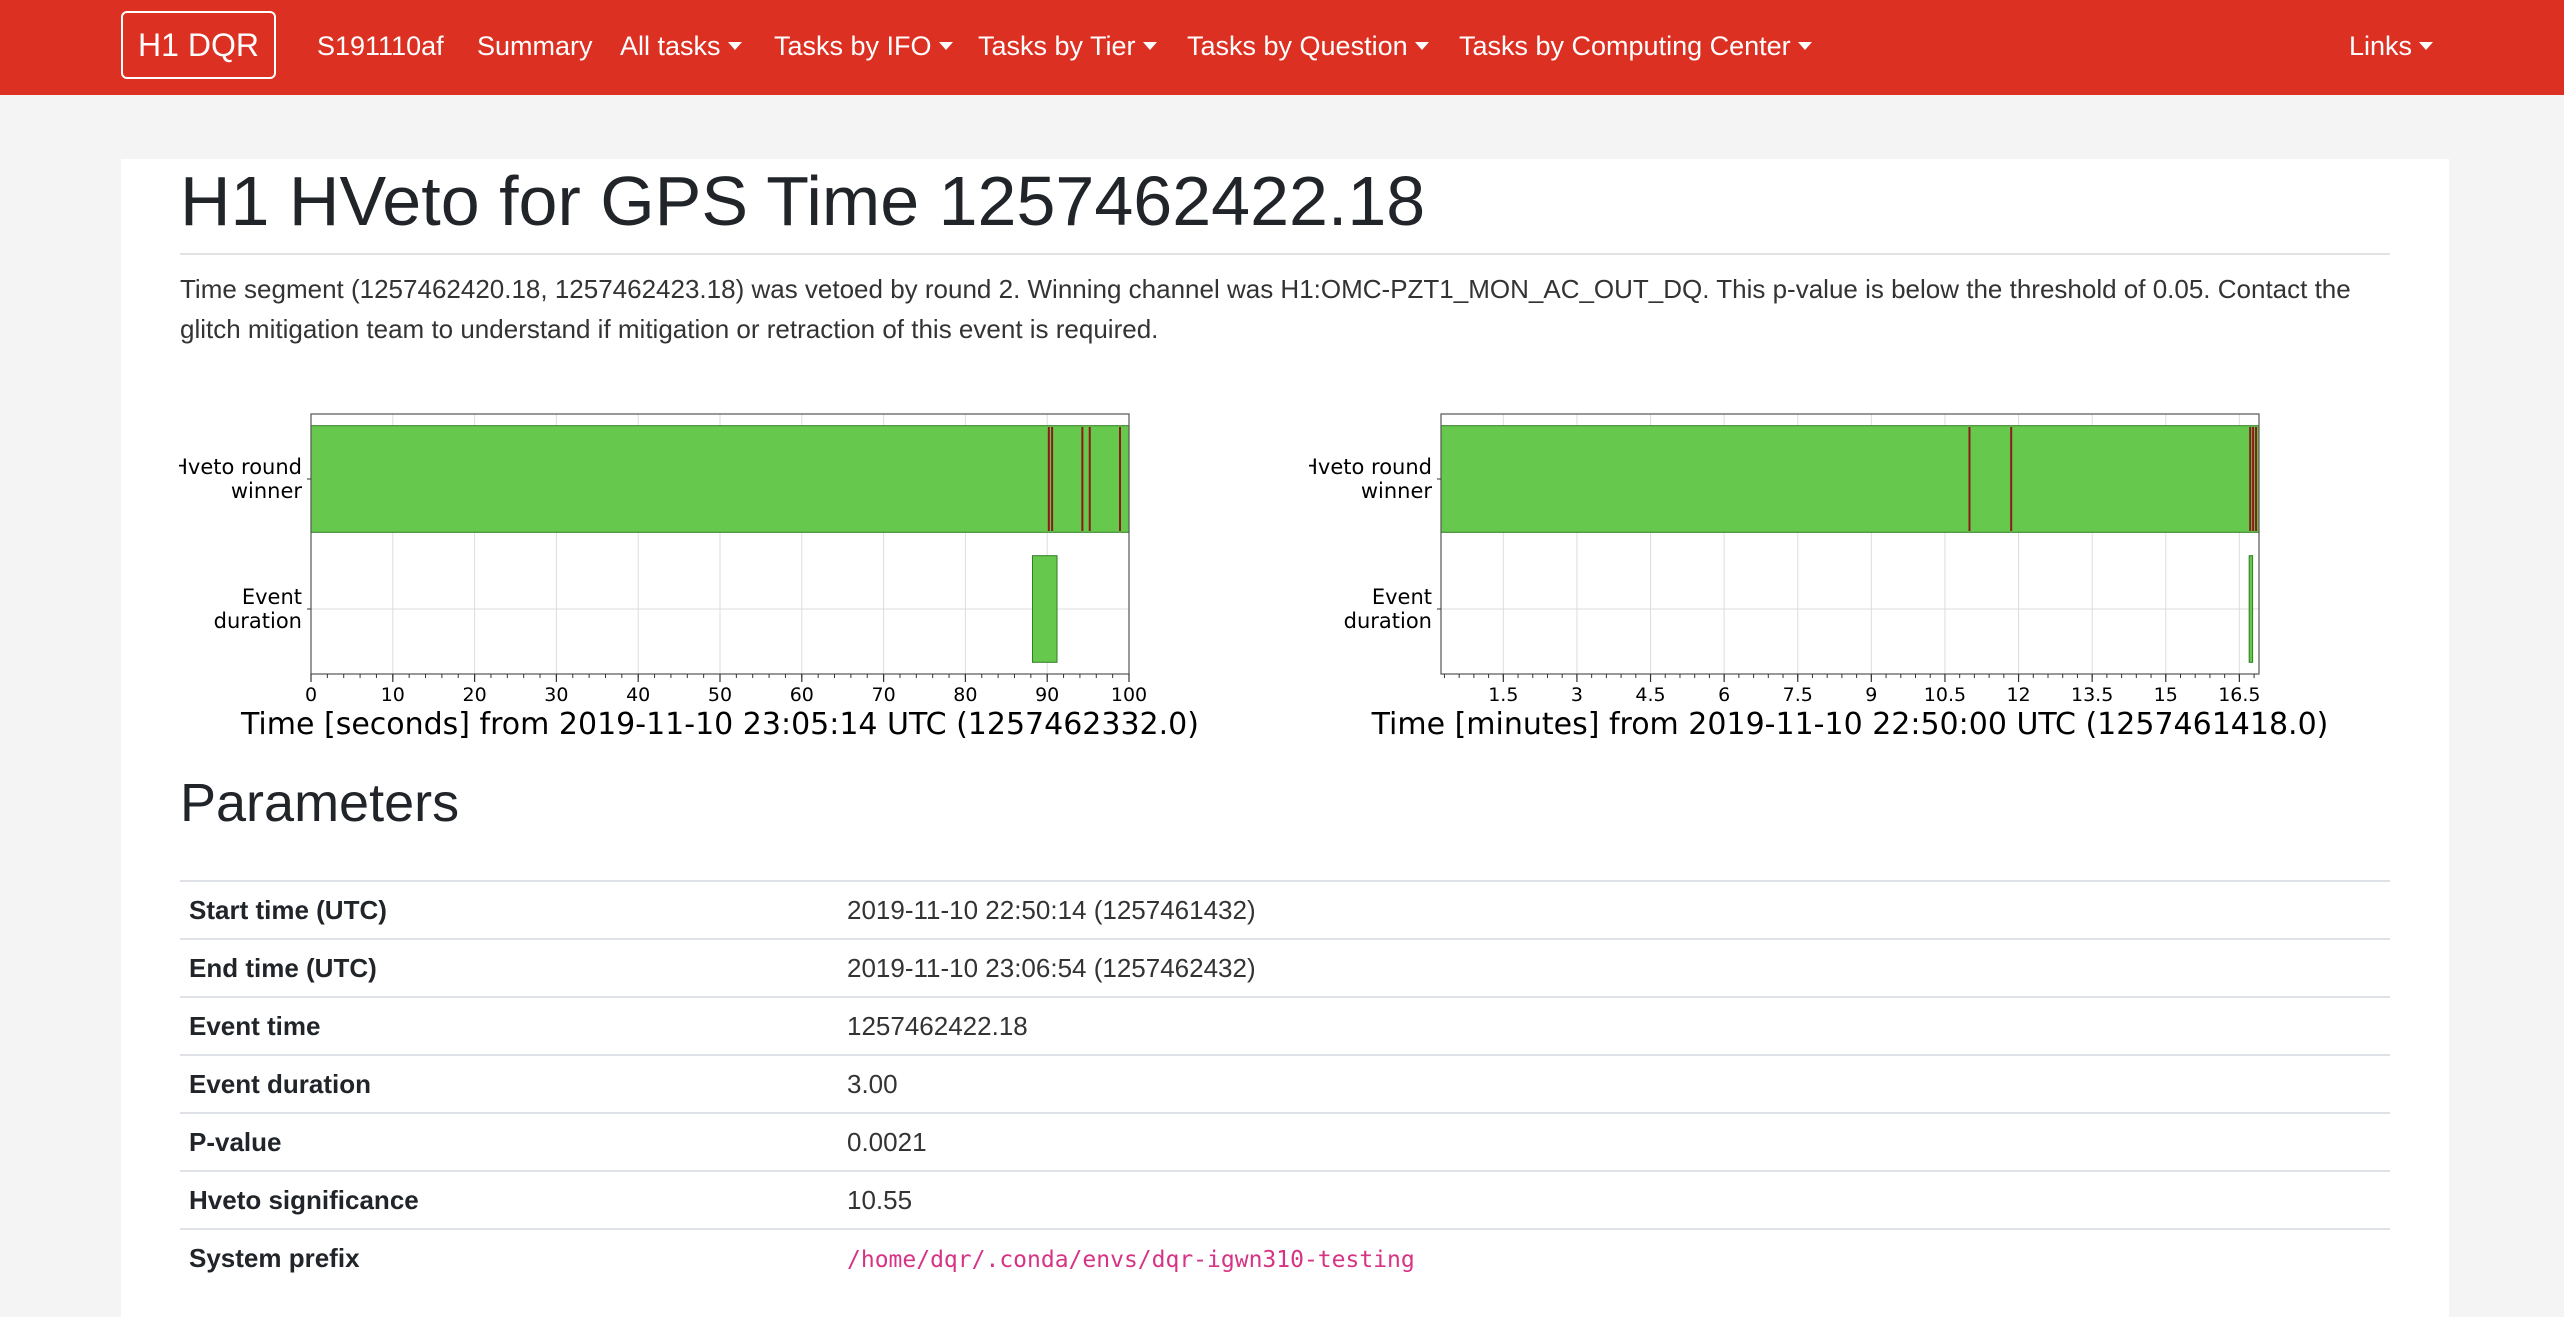 This screenshot has width=2564, height=1317. I want to click on param-key: Event time, so click(509, 1025).